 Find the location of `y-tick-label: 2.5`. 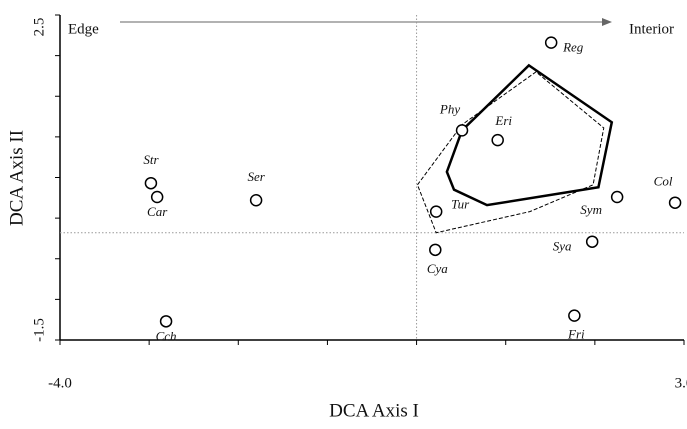

y-tick-label: 2.5 is located at coordinates (39, 27).